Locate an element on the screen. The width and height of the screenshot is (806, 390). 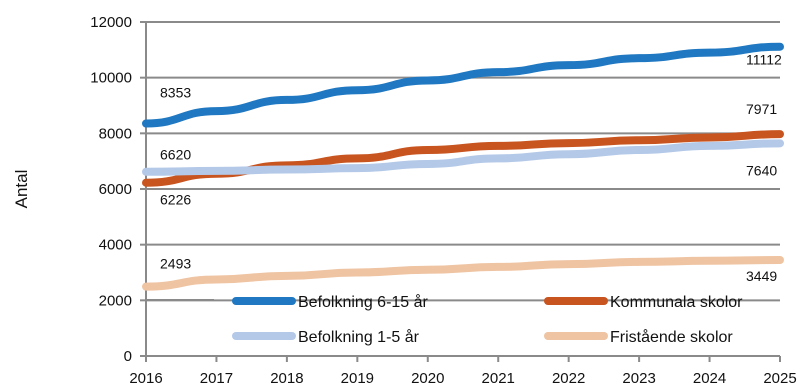
legend-label-4: Fristående skolor is located at coordinates (671, 337).